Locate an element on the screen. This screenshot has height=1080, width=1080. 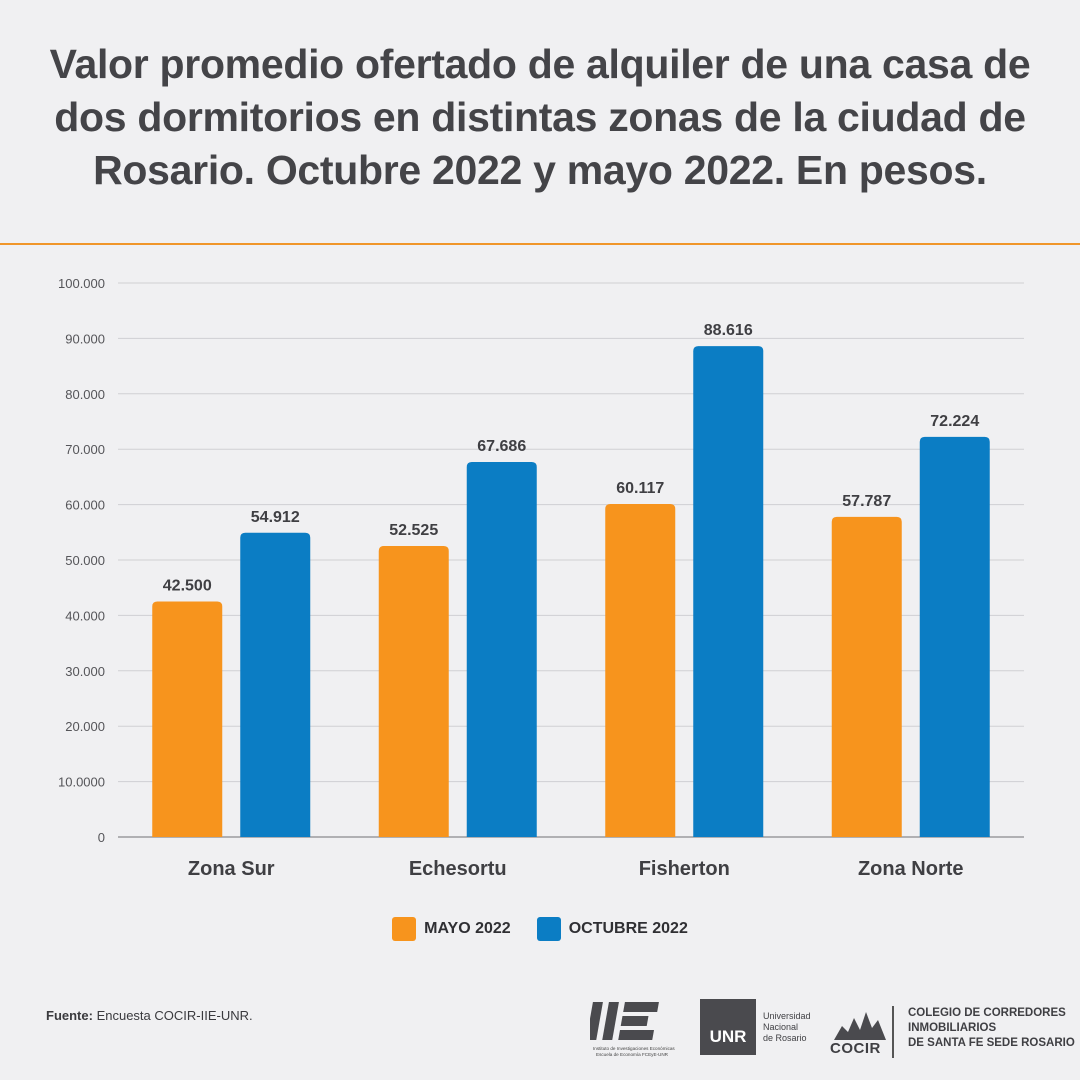
y-tick-label: 20.000 is located at coordinates (85, 726).